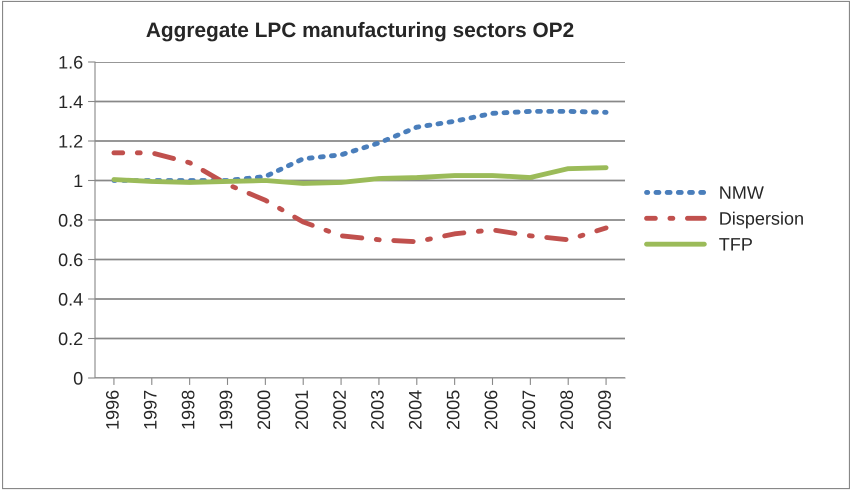 The height and width of the screenshot is (490, 852). What do you see at coordinates (604, 410) in the screenshot?
I see `x-tick-label: 2009` at bounding box center [604, 410].